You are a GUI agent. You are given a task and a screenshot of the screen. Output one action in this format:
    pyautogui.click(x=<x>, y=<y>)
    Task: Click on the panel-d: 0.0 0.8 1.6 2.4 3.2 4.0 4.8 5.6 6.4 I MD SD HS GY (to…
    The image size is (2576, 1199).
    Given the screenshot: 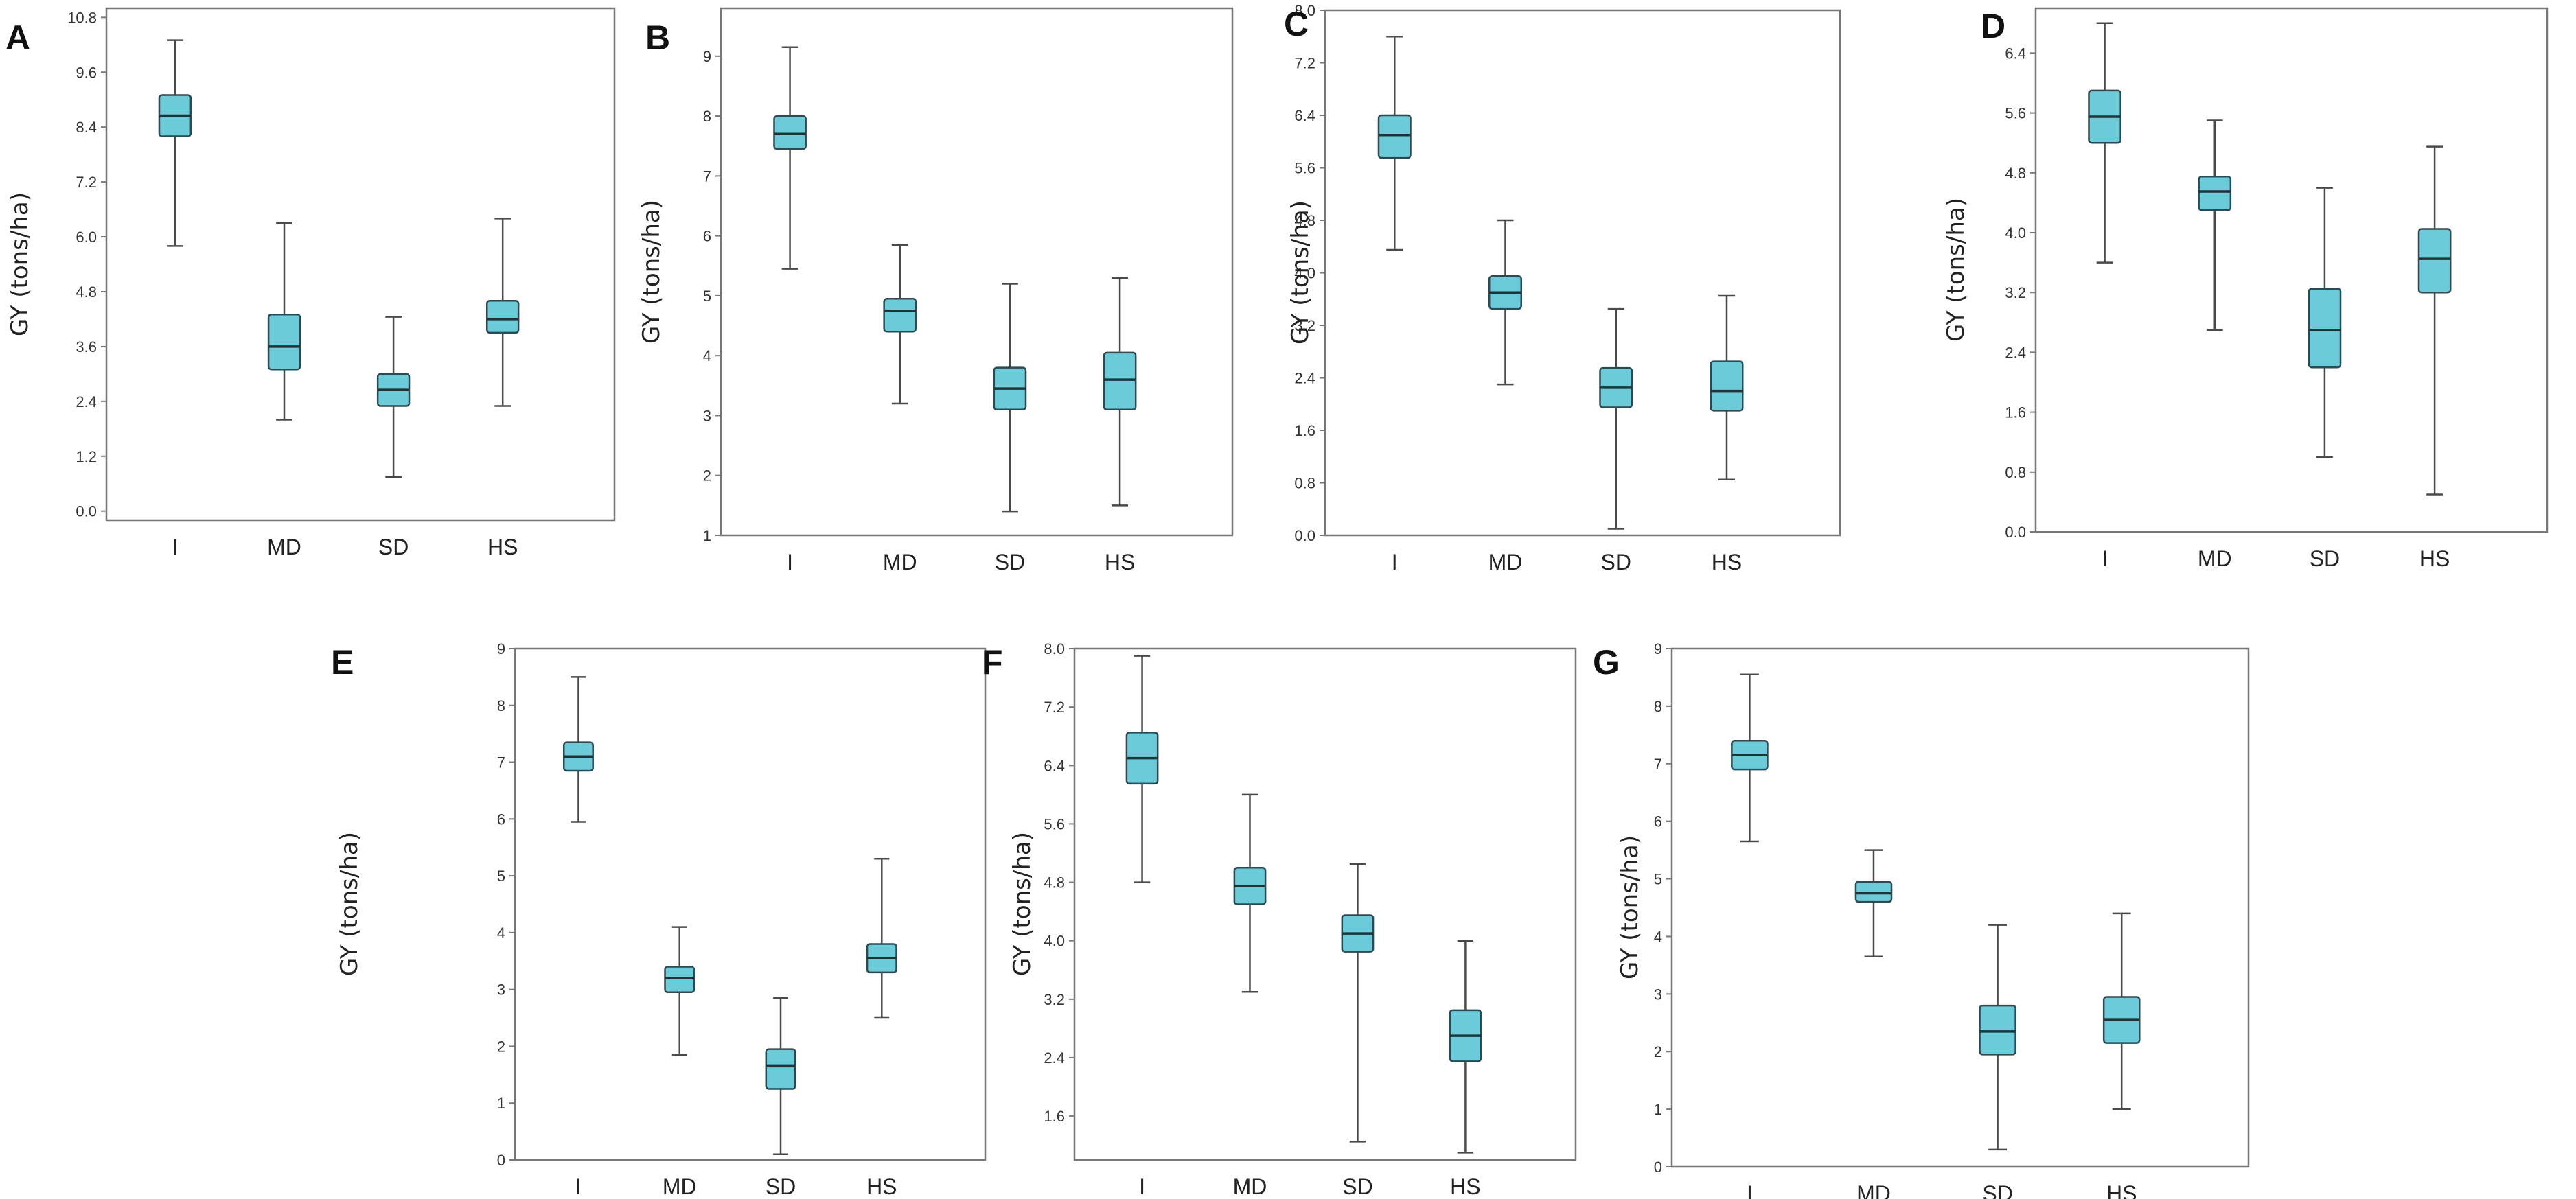 What is the action you would take?
    pyautogui.click(x=2245, y=289)
    